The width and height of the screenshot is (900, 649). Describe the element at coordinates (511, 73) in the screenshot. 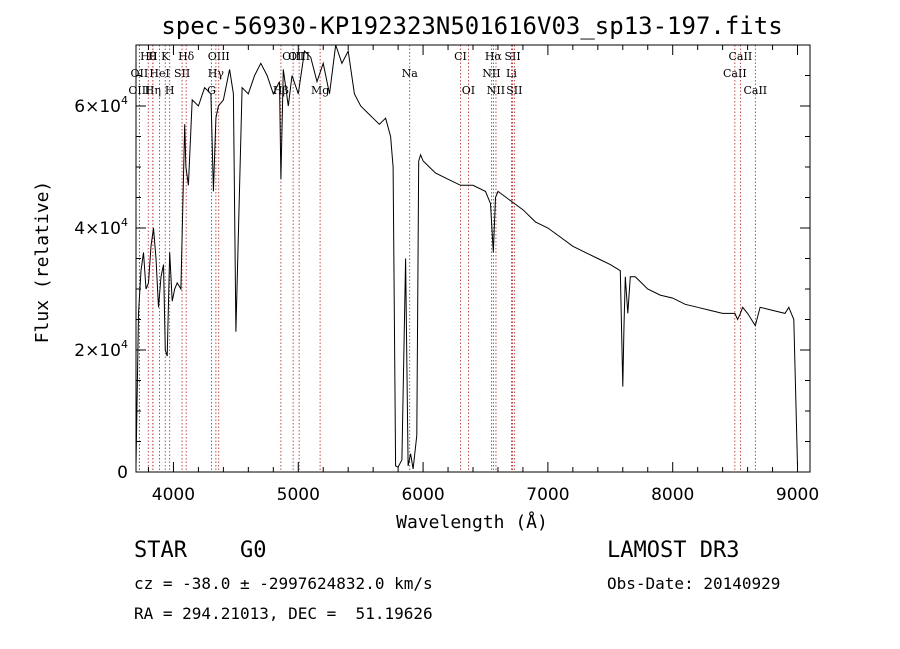

I see `emission-label: Li` at that location.